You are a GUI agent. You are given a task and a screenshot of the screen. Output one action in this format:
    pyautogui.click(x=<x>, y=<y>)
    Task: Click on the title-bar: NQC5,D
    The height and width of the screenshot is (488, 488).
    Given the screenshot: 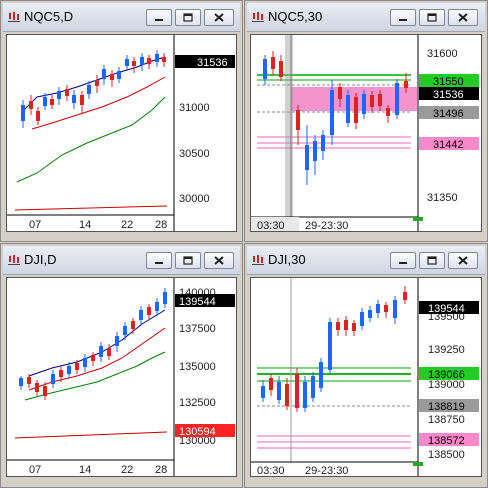 What is the action you would take?
    pyautogui.click(x=121, y=17)
    